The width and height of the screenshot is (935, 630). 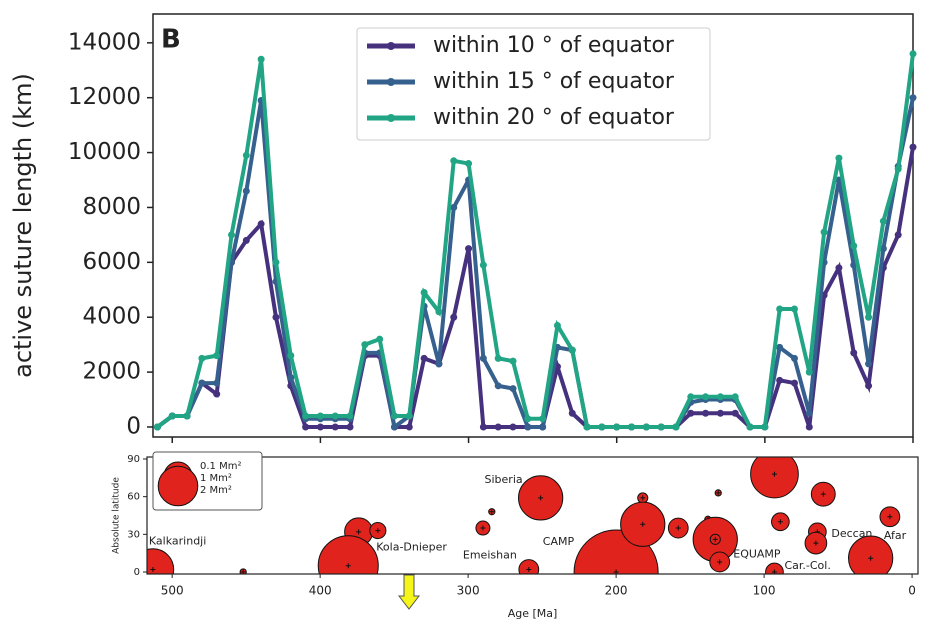 I want to click on legend-box, so click(x=533, y=84).